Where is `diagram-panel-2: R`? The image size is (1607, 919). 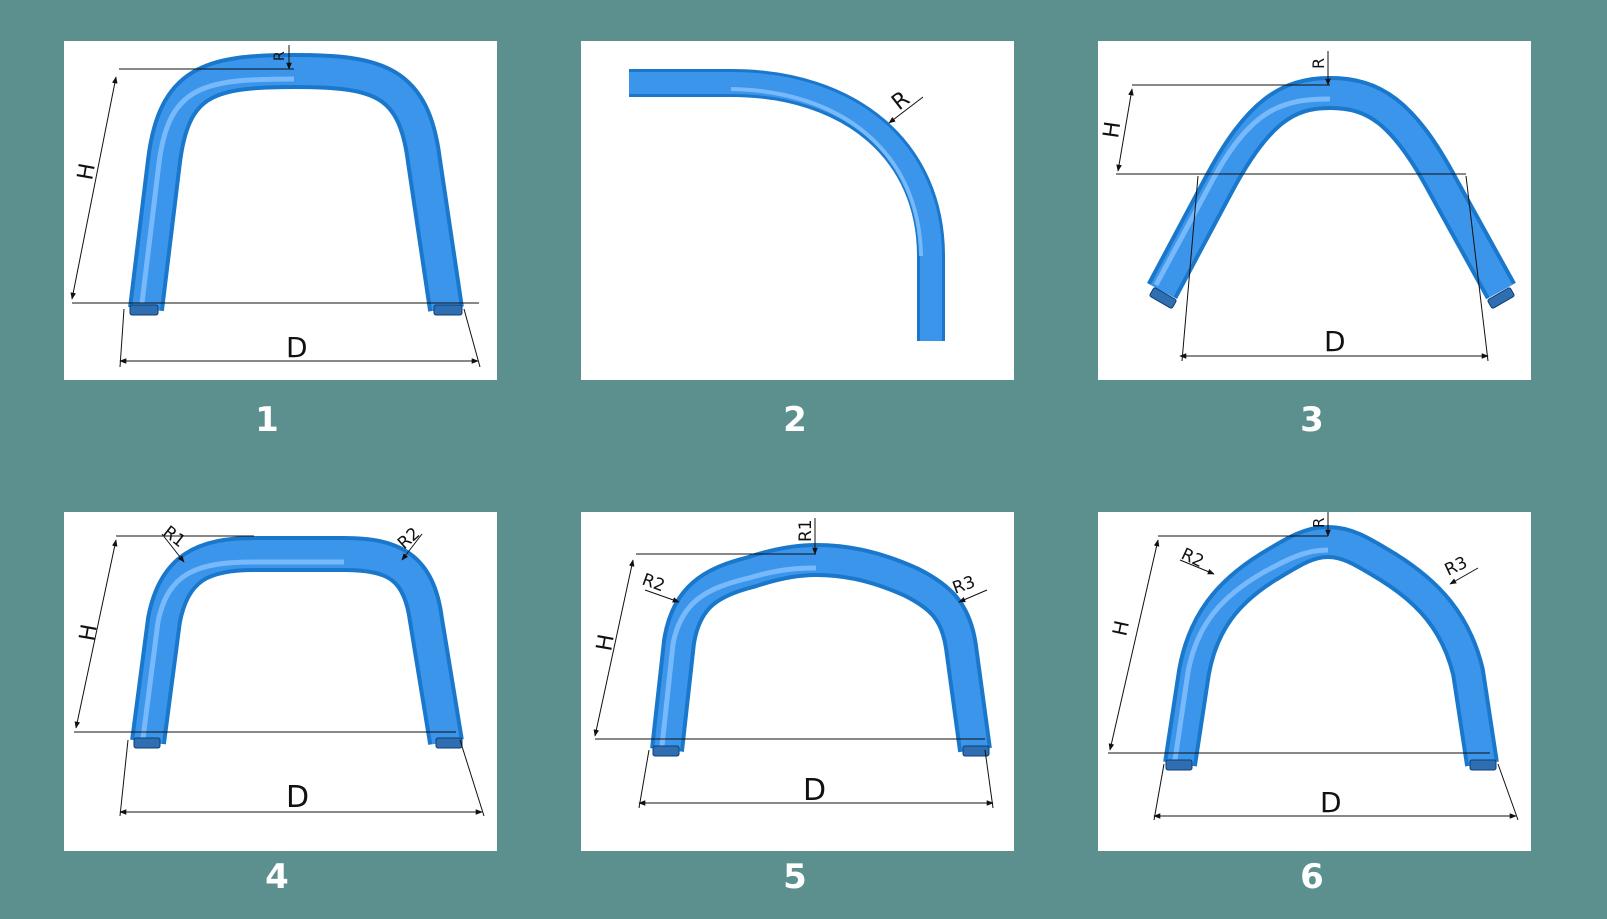
diagram-panel-2: R is located at coordinates (797, 210).